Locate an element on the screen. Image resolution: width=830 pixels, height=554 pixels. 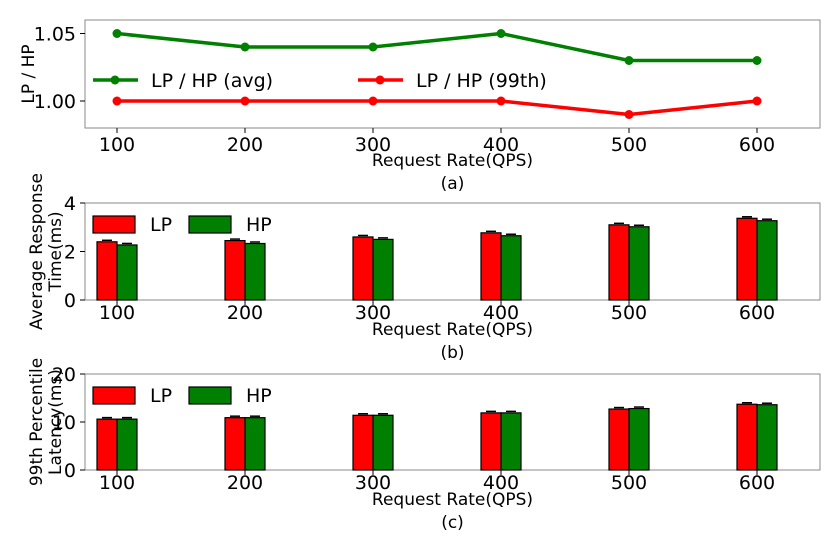
y-tick-label: 10 is located at coordinates (64, 423).